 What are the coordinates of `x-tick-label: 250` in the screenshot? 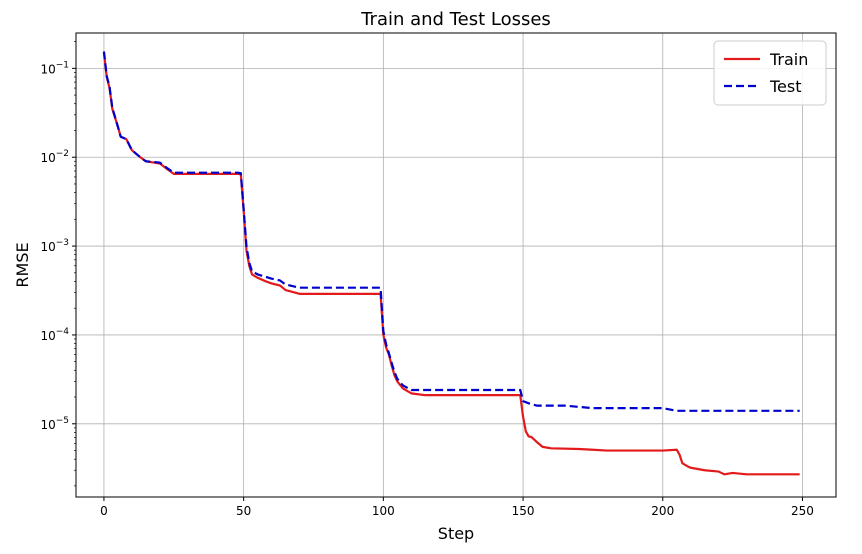 It's located at (802, 511).